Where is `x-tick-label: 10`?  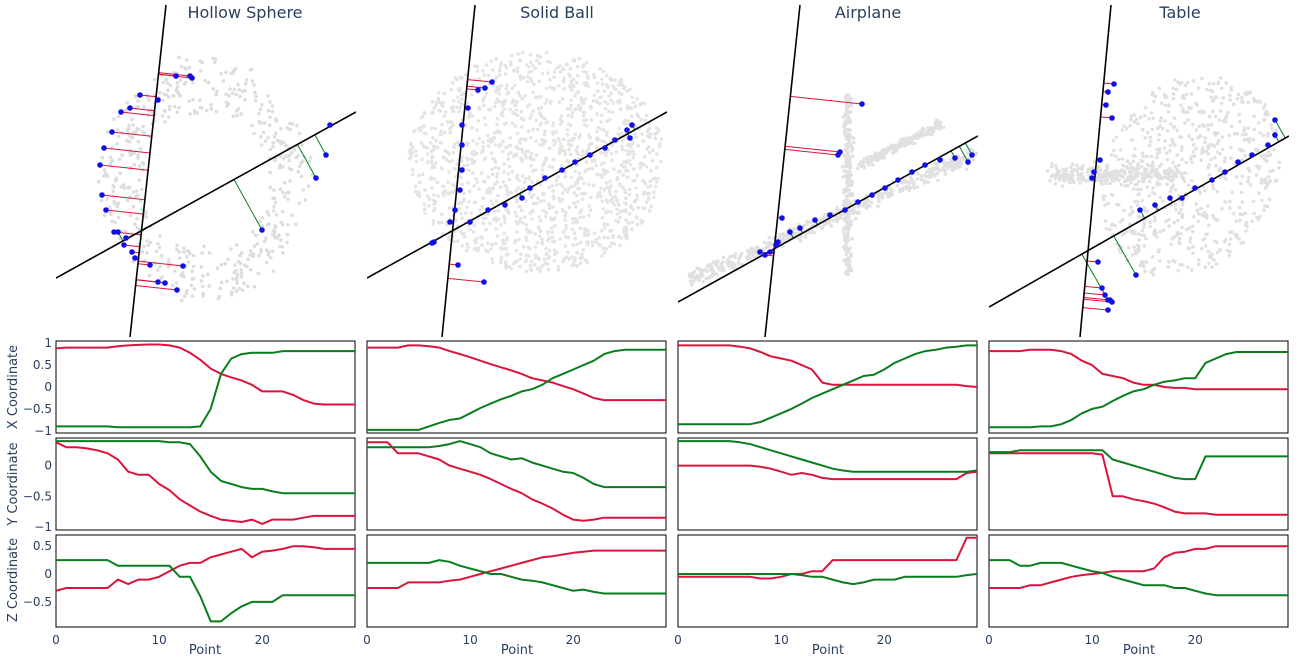
x-tick-label: 10 is located at coordinates (1091, 640).